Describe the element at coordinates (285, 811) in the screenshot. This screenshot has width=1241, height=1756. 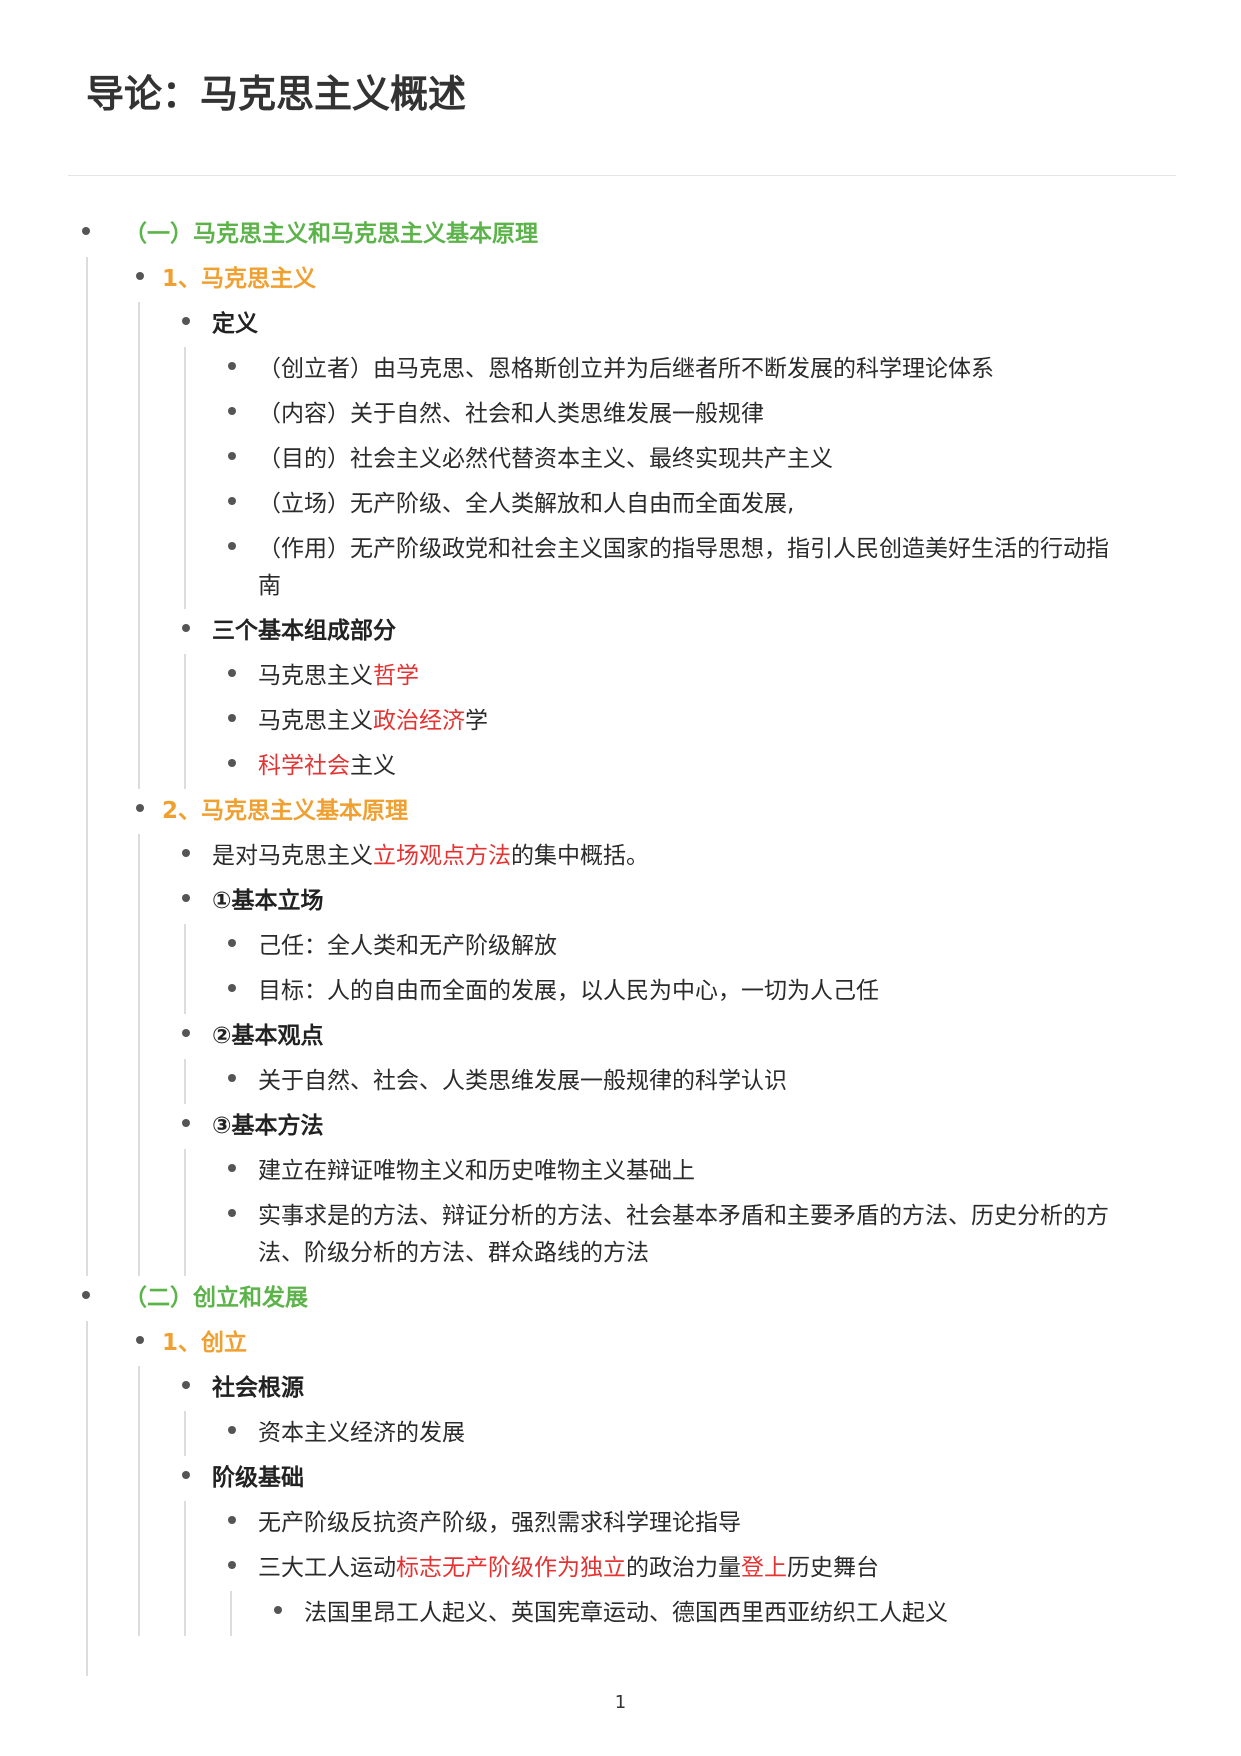
I see `subsection-1-2-label: 2、马克思主义基本原理` at that location.